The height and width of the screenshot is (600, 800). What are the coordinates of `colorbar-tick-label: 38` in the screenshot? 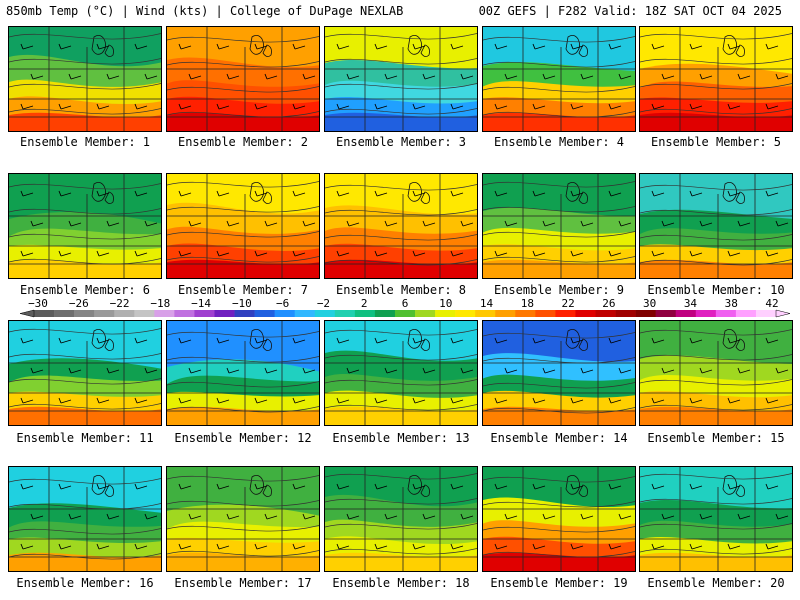 It's located at (731, 303).